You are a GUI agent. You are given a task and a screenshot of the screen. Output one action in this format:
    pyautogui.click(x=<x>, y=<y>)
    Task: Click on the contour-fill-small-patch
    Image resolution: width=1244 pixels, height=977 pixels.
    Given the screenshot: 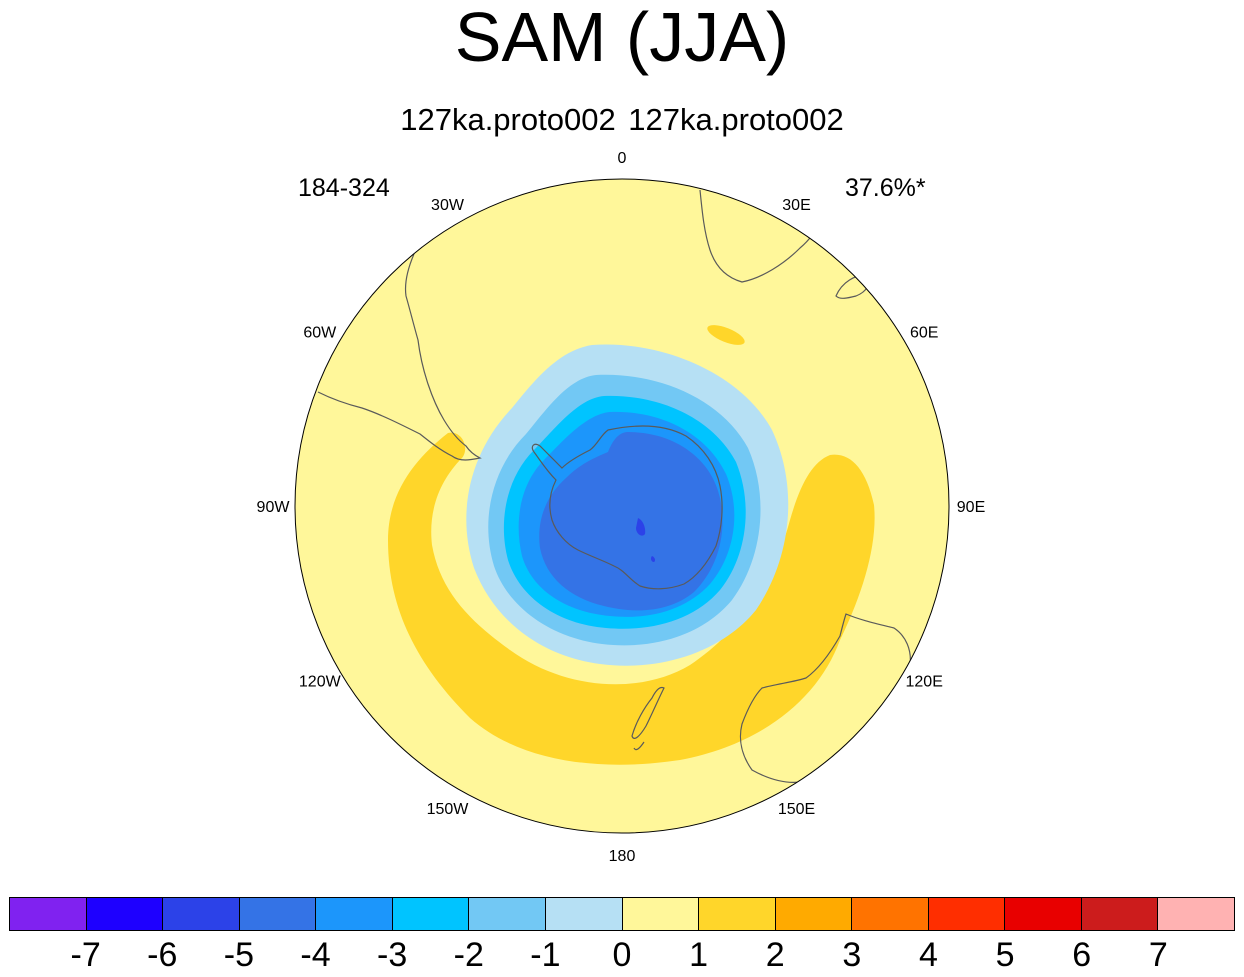 What is the action you would take?
    pyautogui.click(x=726, y=335)
    